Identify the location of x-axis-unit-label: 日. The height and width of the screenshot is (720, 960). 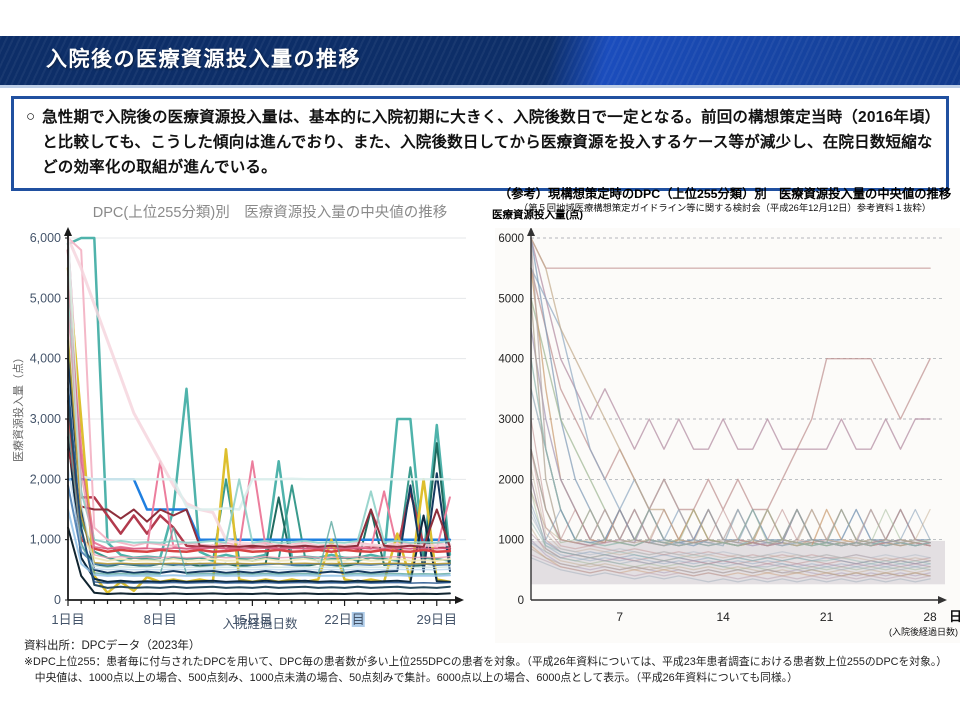
(954, 616).